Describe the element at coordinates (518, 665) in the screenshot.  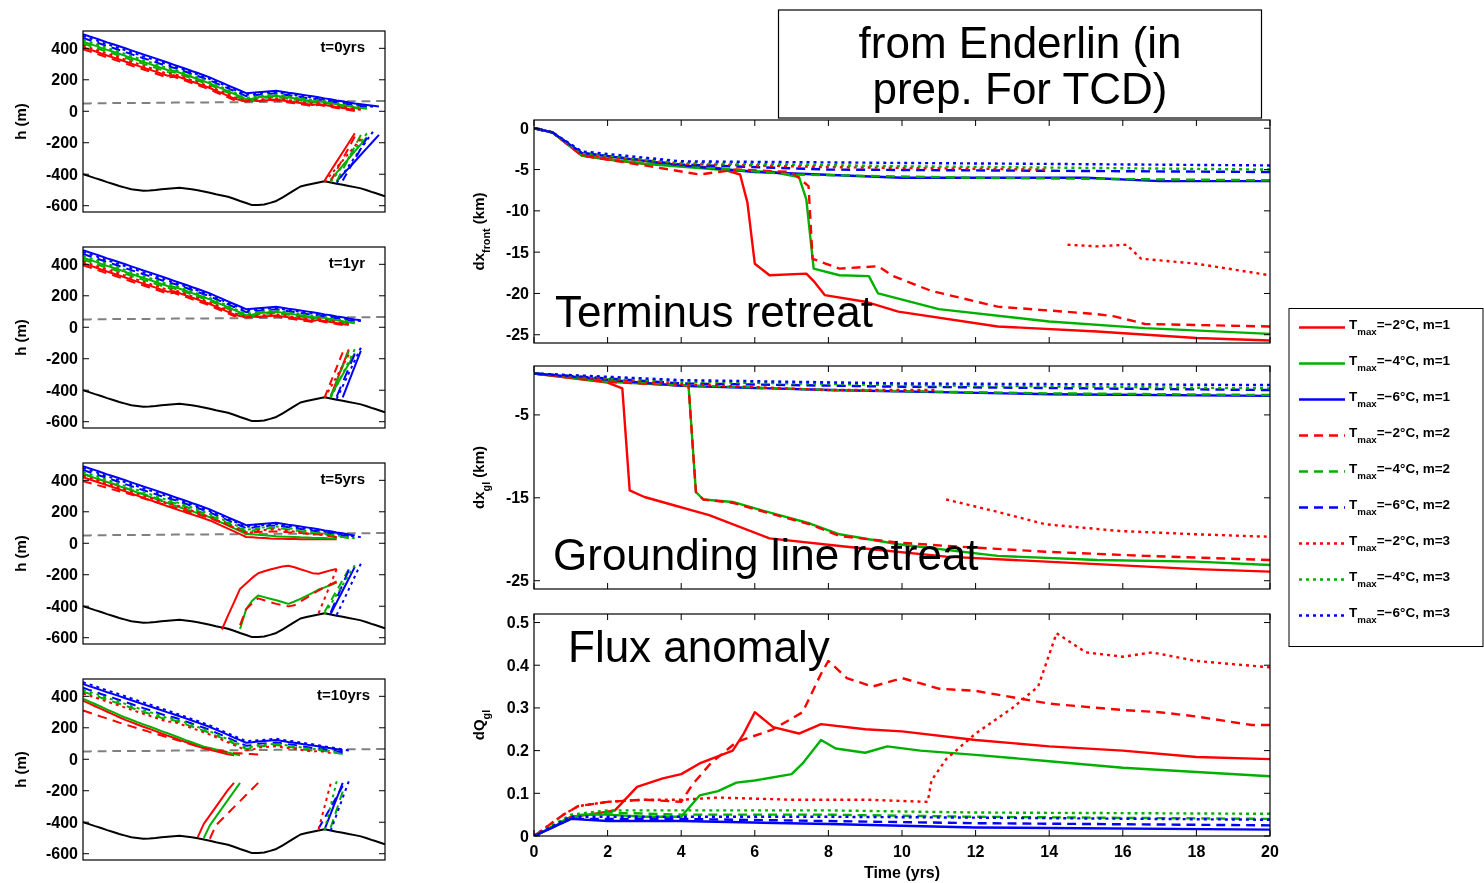
I see `y-tick-label: 0.4` at that location.